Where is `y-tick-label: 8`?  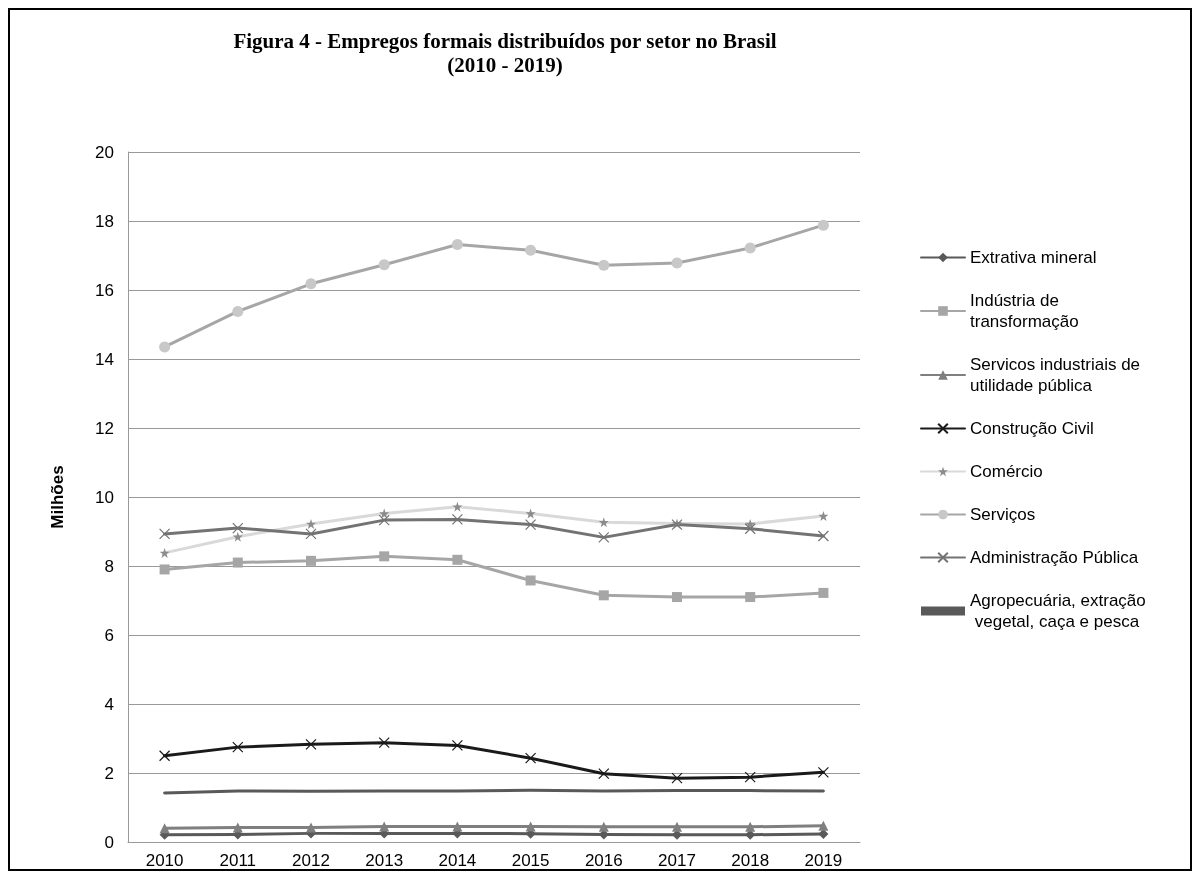
y-tick-label: 8 is located at coordinates (109, 566).